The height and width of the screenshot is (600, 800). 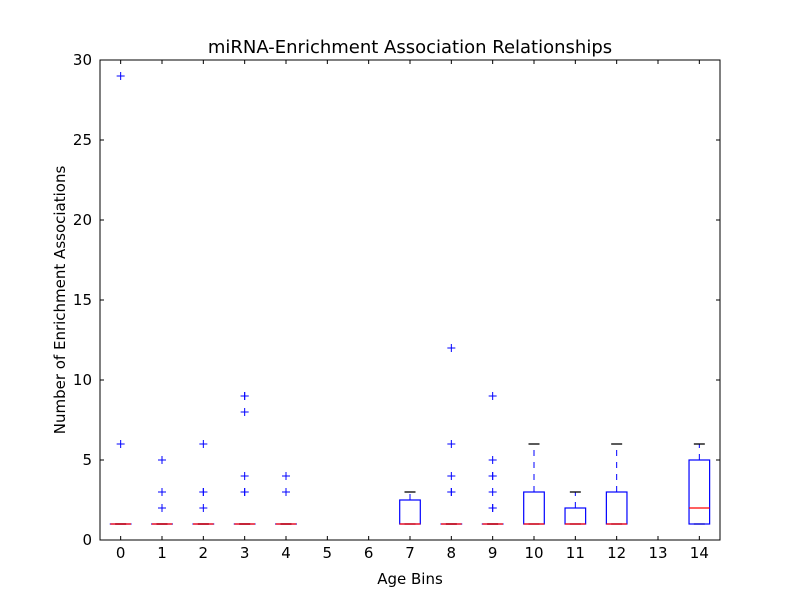 I want to click on x-tick-label: 4, so click(x=286, y=553).